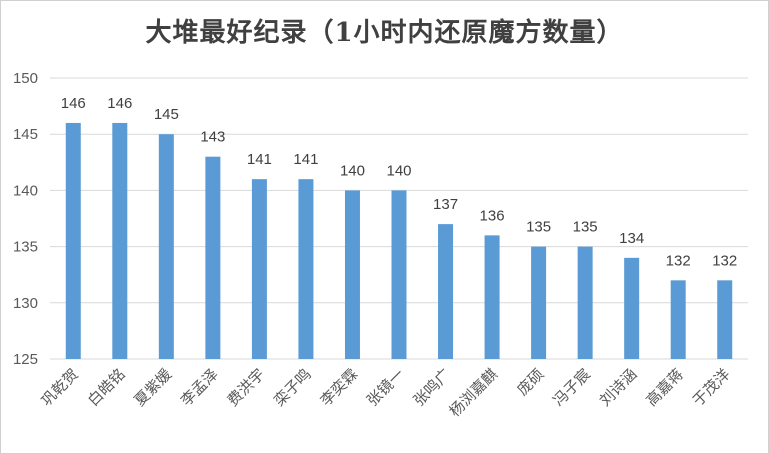 This screenshot has width=769, height=454. Describe the element at coordinates (25, 78) in the screenshot. I see `y-tick-label: 150` at that location.